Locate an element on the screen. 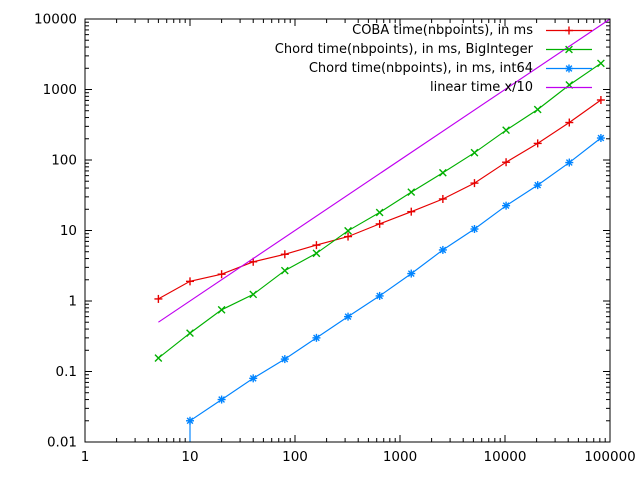 This screenshot has width=640, height=480. legend-item-chord-int64: Chord time(nbpoints), in ms, int64 is located at coordinates (450, 68).